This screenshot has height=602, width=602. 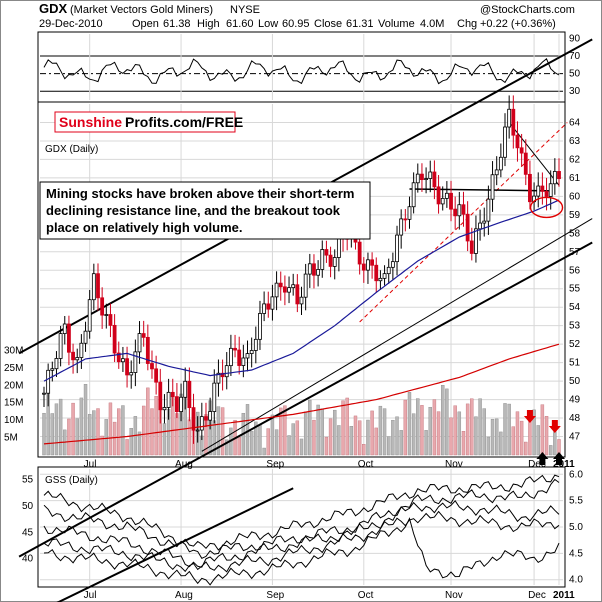 What do you see at coordinates (575, 122) in the screenshot?
I see `price-ytick-label: 64` at bounding box center [575, 122].